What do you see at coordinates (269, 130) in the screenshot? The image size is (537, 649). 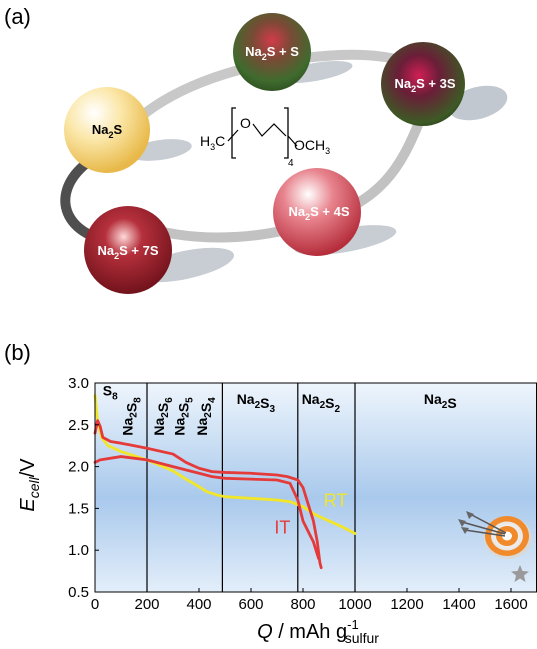 I see `ethylene-bond` at bounding box center [269, 130].